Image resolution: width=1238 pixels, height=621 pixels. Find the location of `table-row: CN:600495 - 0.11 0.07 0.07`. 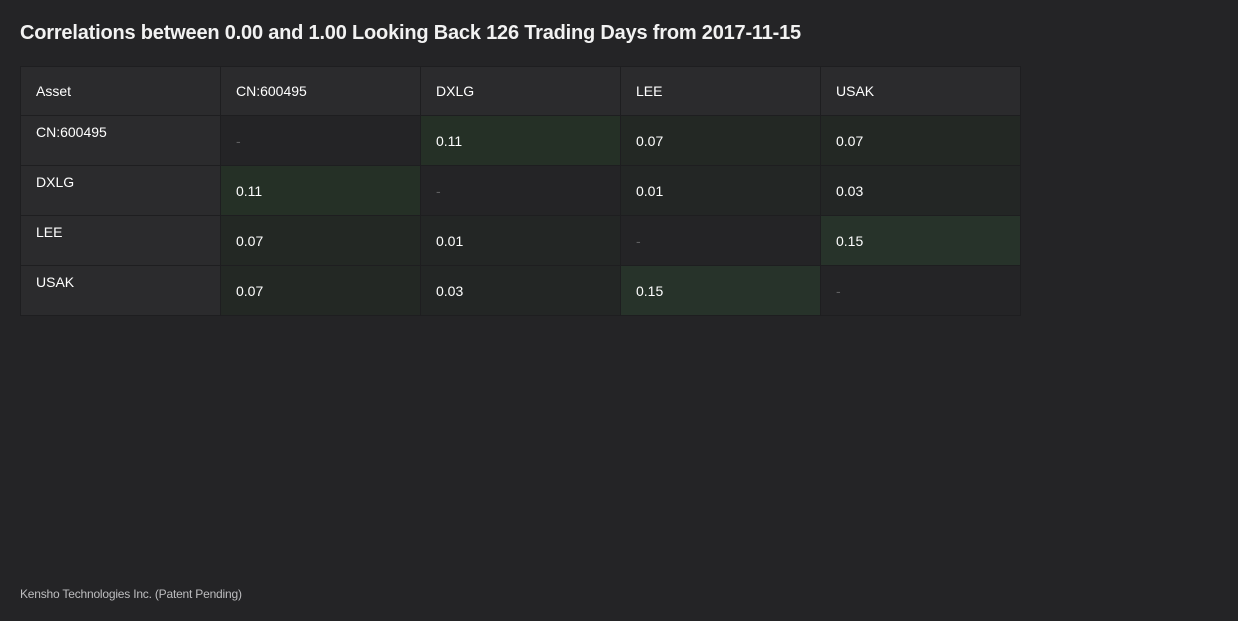

table-row: CN:600495 - 0.11 0.07 0.07 is located at coordinates (520, 140).